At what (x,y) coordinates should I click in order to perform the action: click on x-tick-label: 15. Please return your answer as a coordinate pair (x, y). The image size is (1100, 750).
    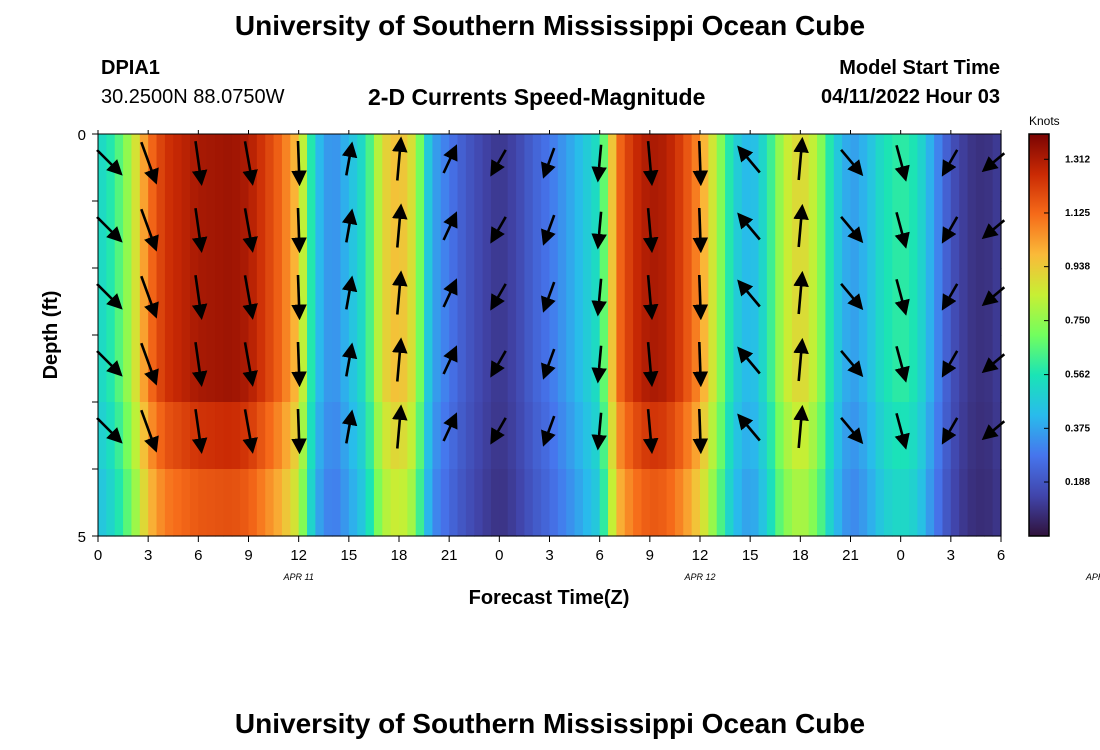
    Looking at the image, I should click on (750, 555).